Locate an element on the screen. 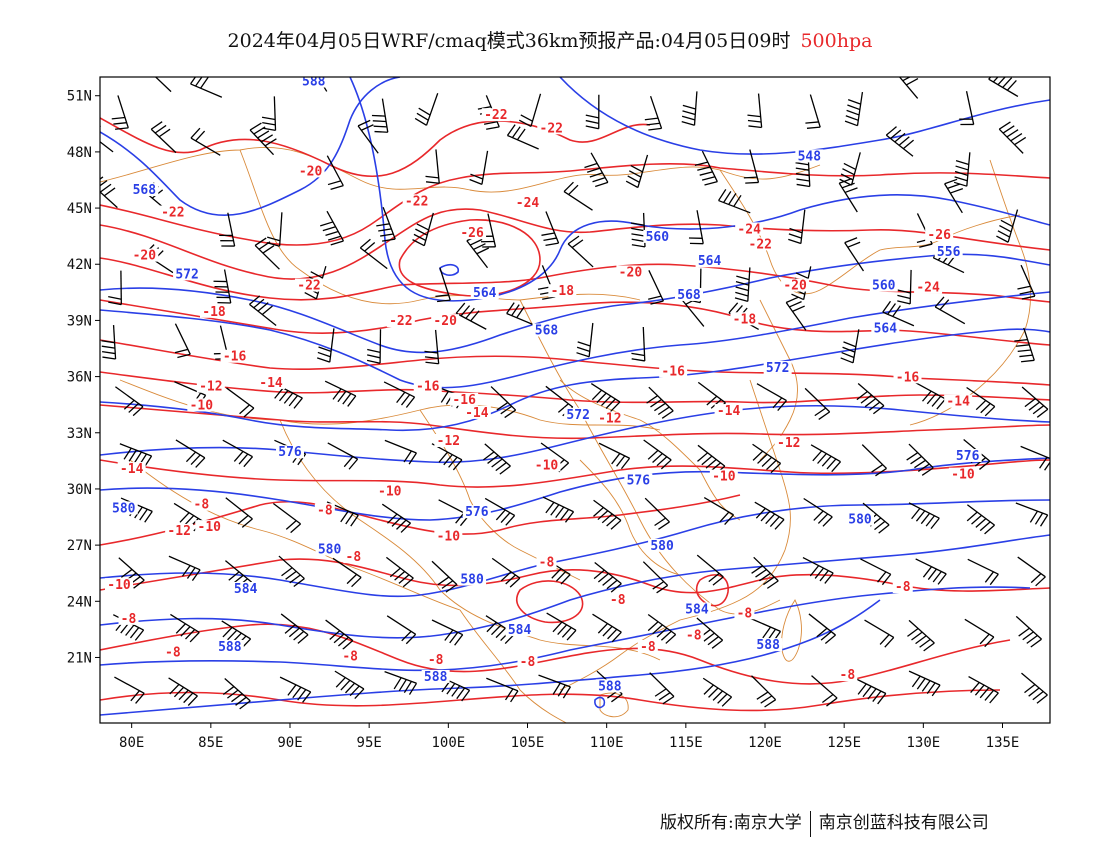  contour-label: 588 is located at coordinates (314, 81).